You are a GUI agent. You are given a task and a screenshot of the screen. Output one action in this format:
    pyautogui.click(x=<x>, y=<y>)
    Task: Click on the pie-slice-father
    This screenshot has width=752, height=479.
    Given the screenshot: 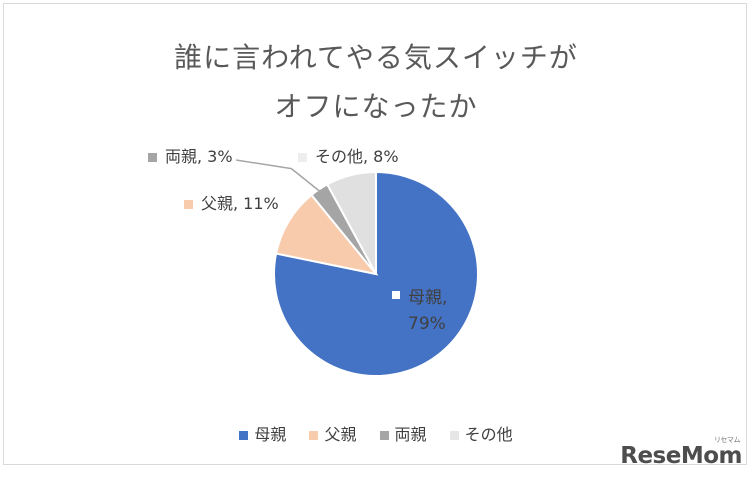 What is the action you would take?
    pyautogui.click(x=326, y=234)
    